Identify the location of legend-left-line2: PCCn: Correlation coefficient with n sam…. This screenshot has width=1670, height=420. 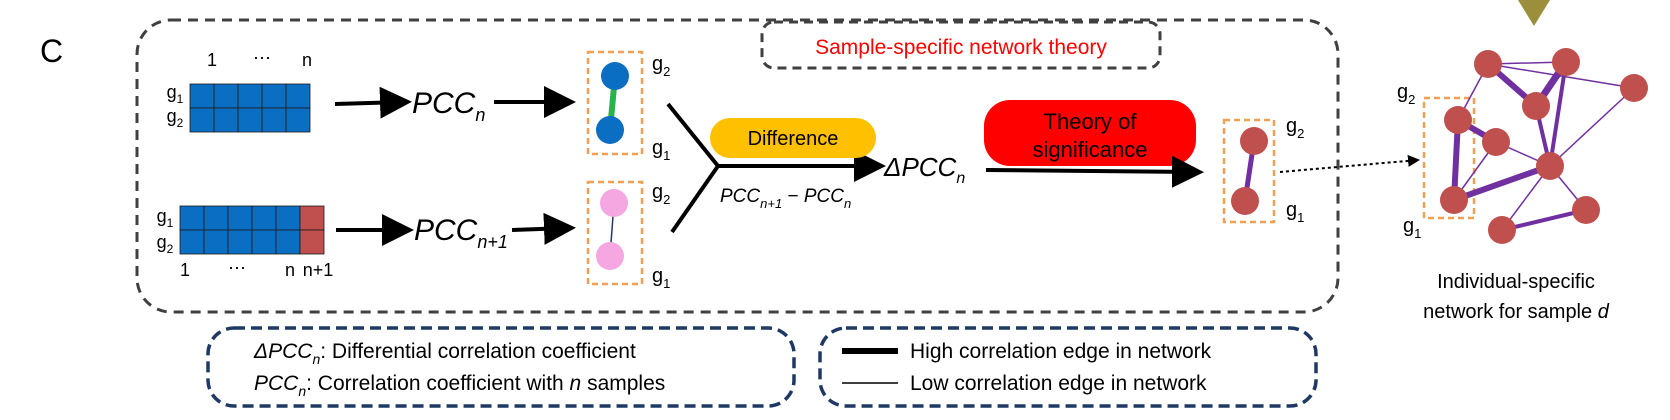
(459, 385).